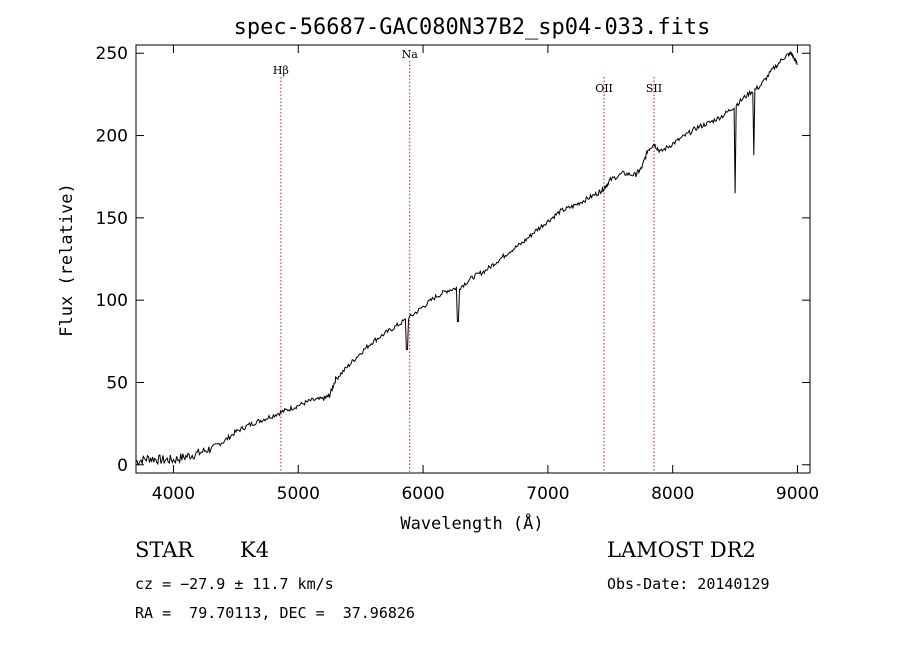 The width and height of the screenshot is (900, 649). What do you see at coordinates (275, 613) in the screenshot?
I see `ra-dec: RA = 79.70113, DEC = 37.96826` at bounding box center [275, 613].